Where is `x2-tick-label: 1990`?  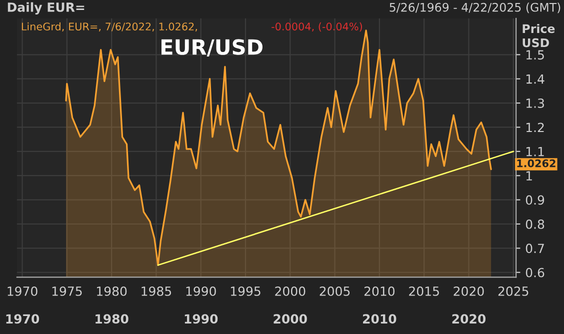 x2-tick-label: 1990 is located at coordinates (201, 319).